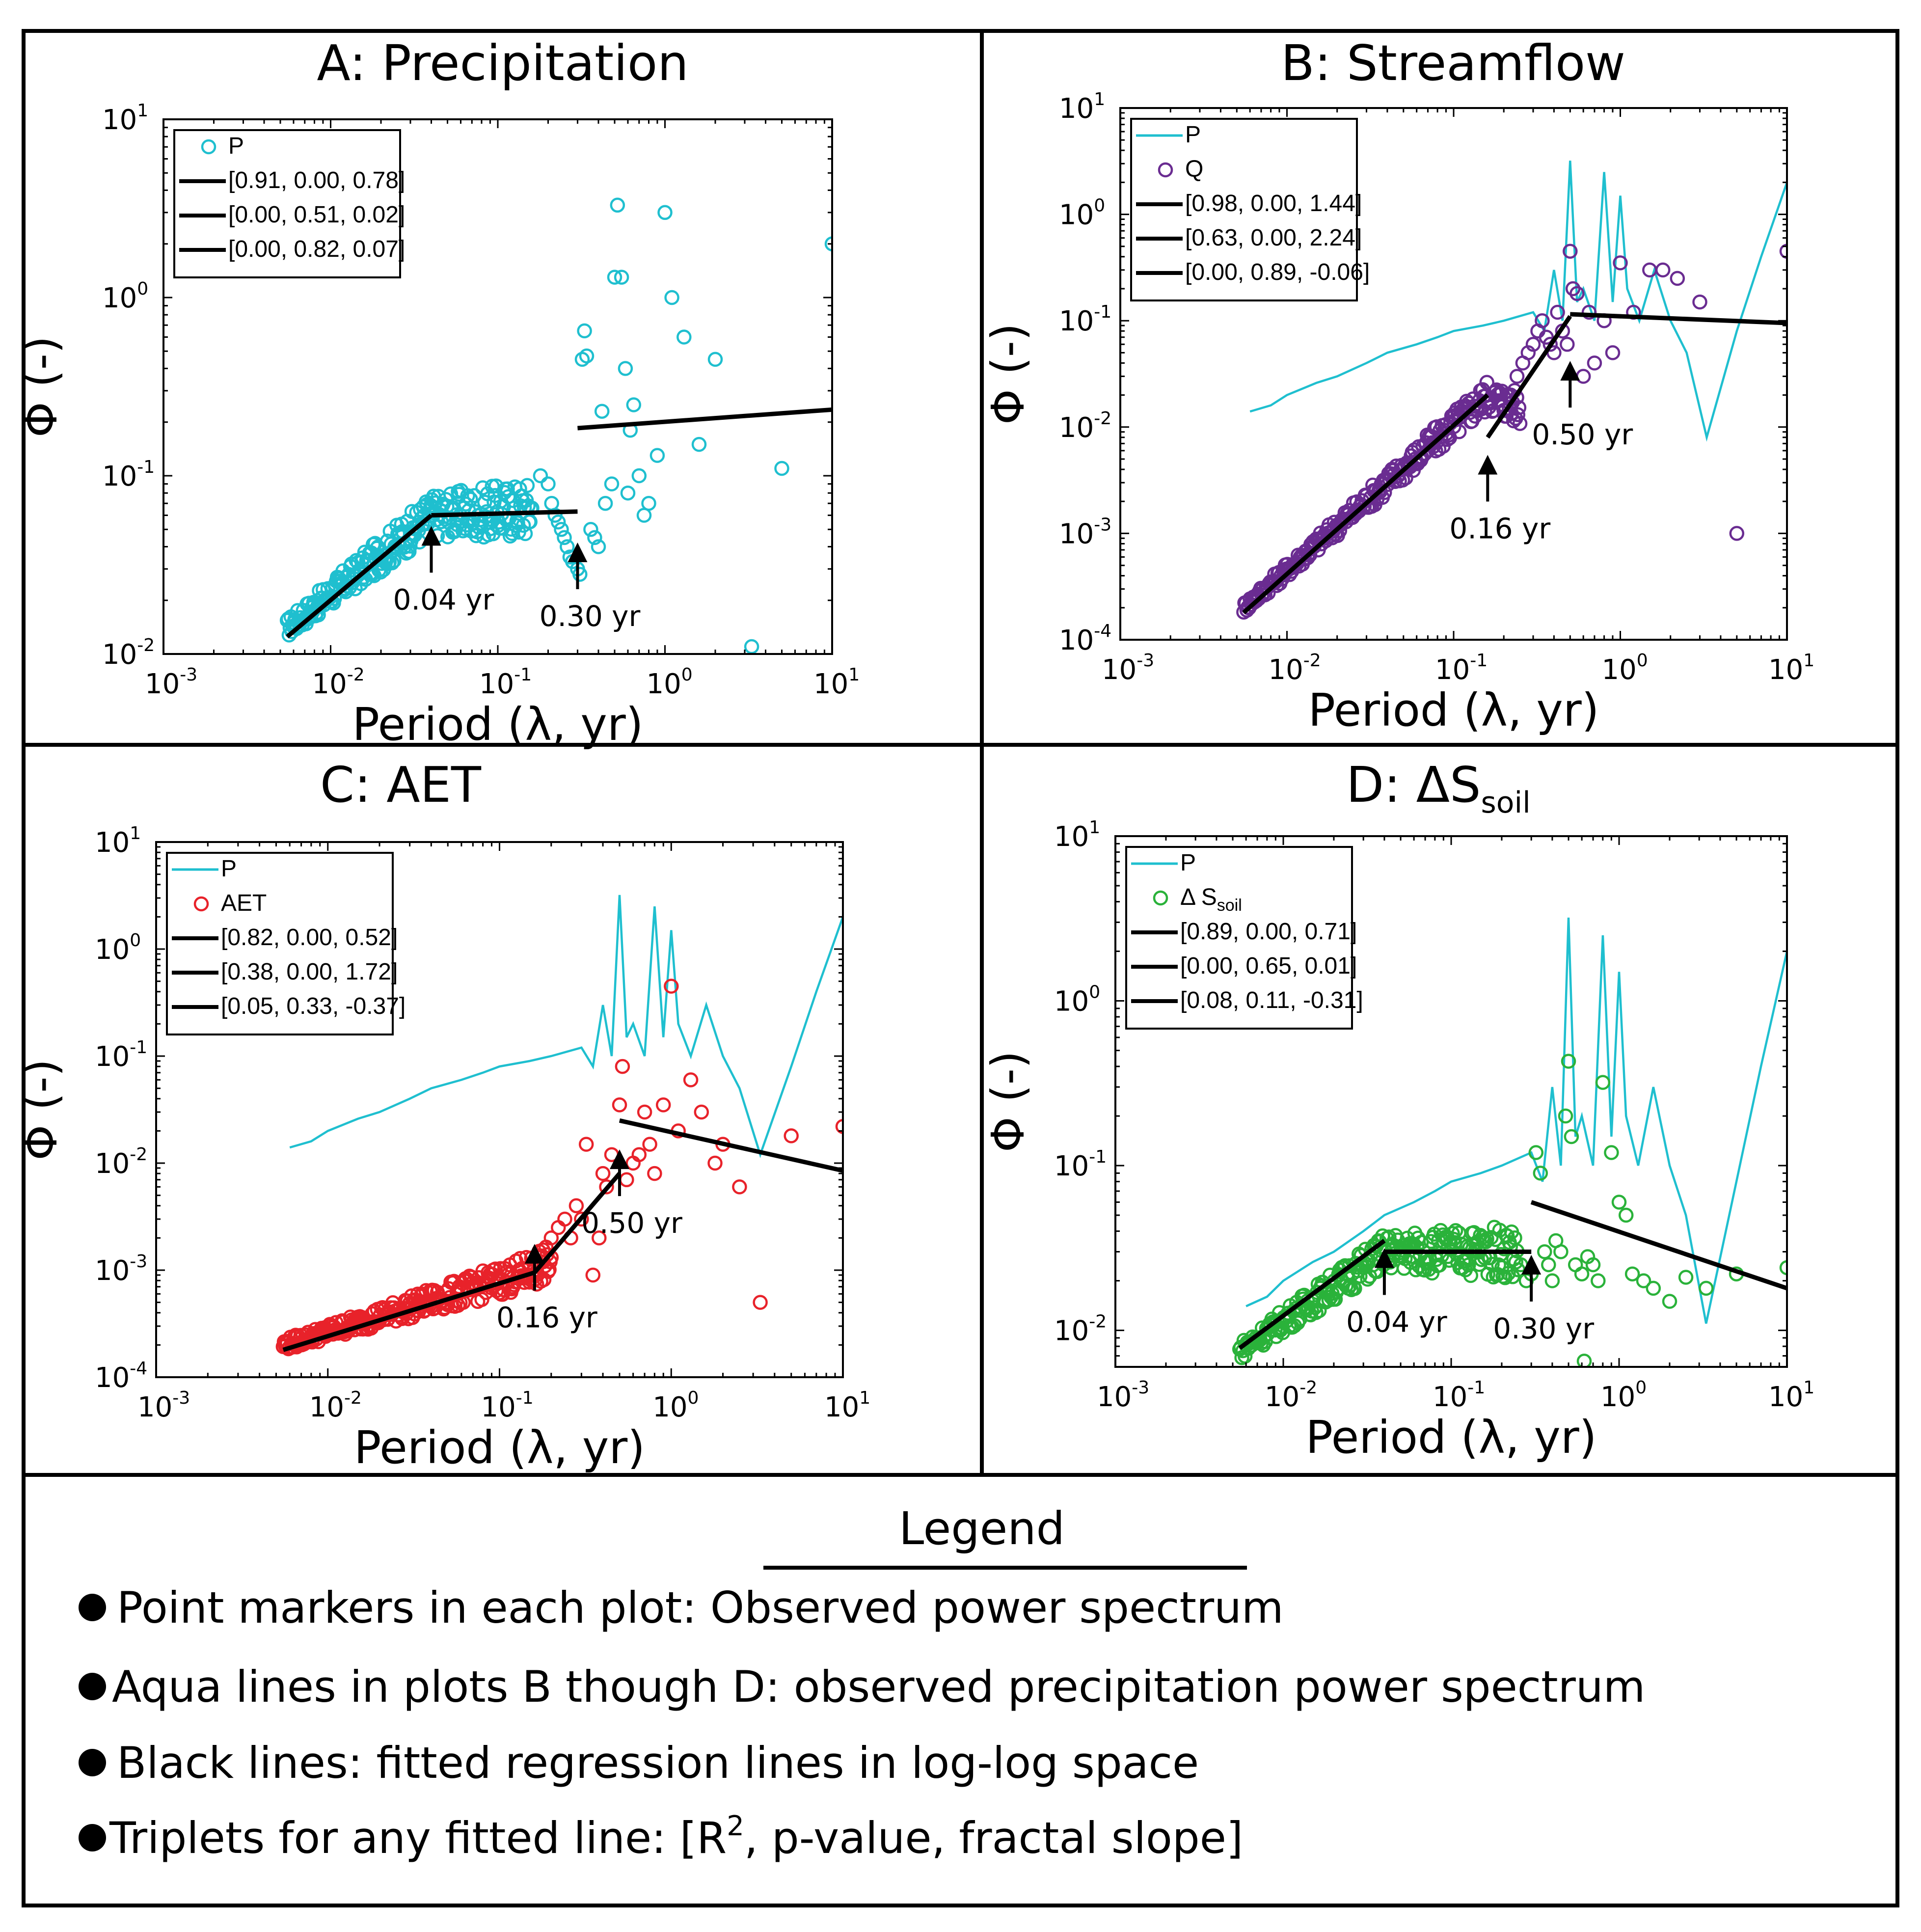 This screenshot has width=1921, height=1932. Describe the element at coordinates (1516, 1120) in the screenshot. I see `precip-spectrum-line` at that location.